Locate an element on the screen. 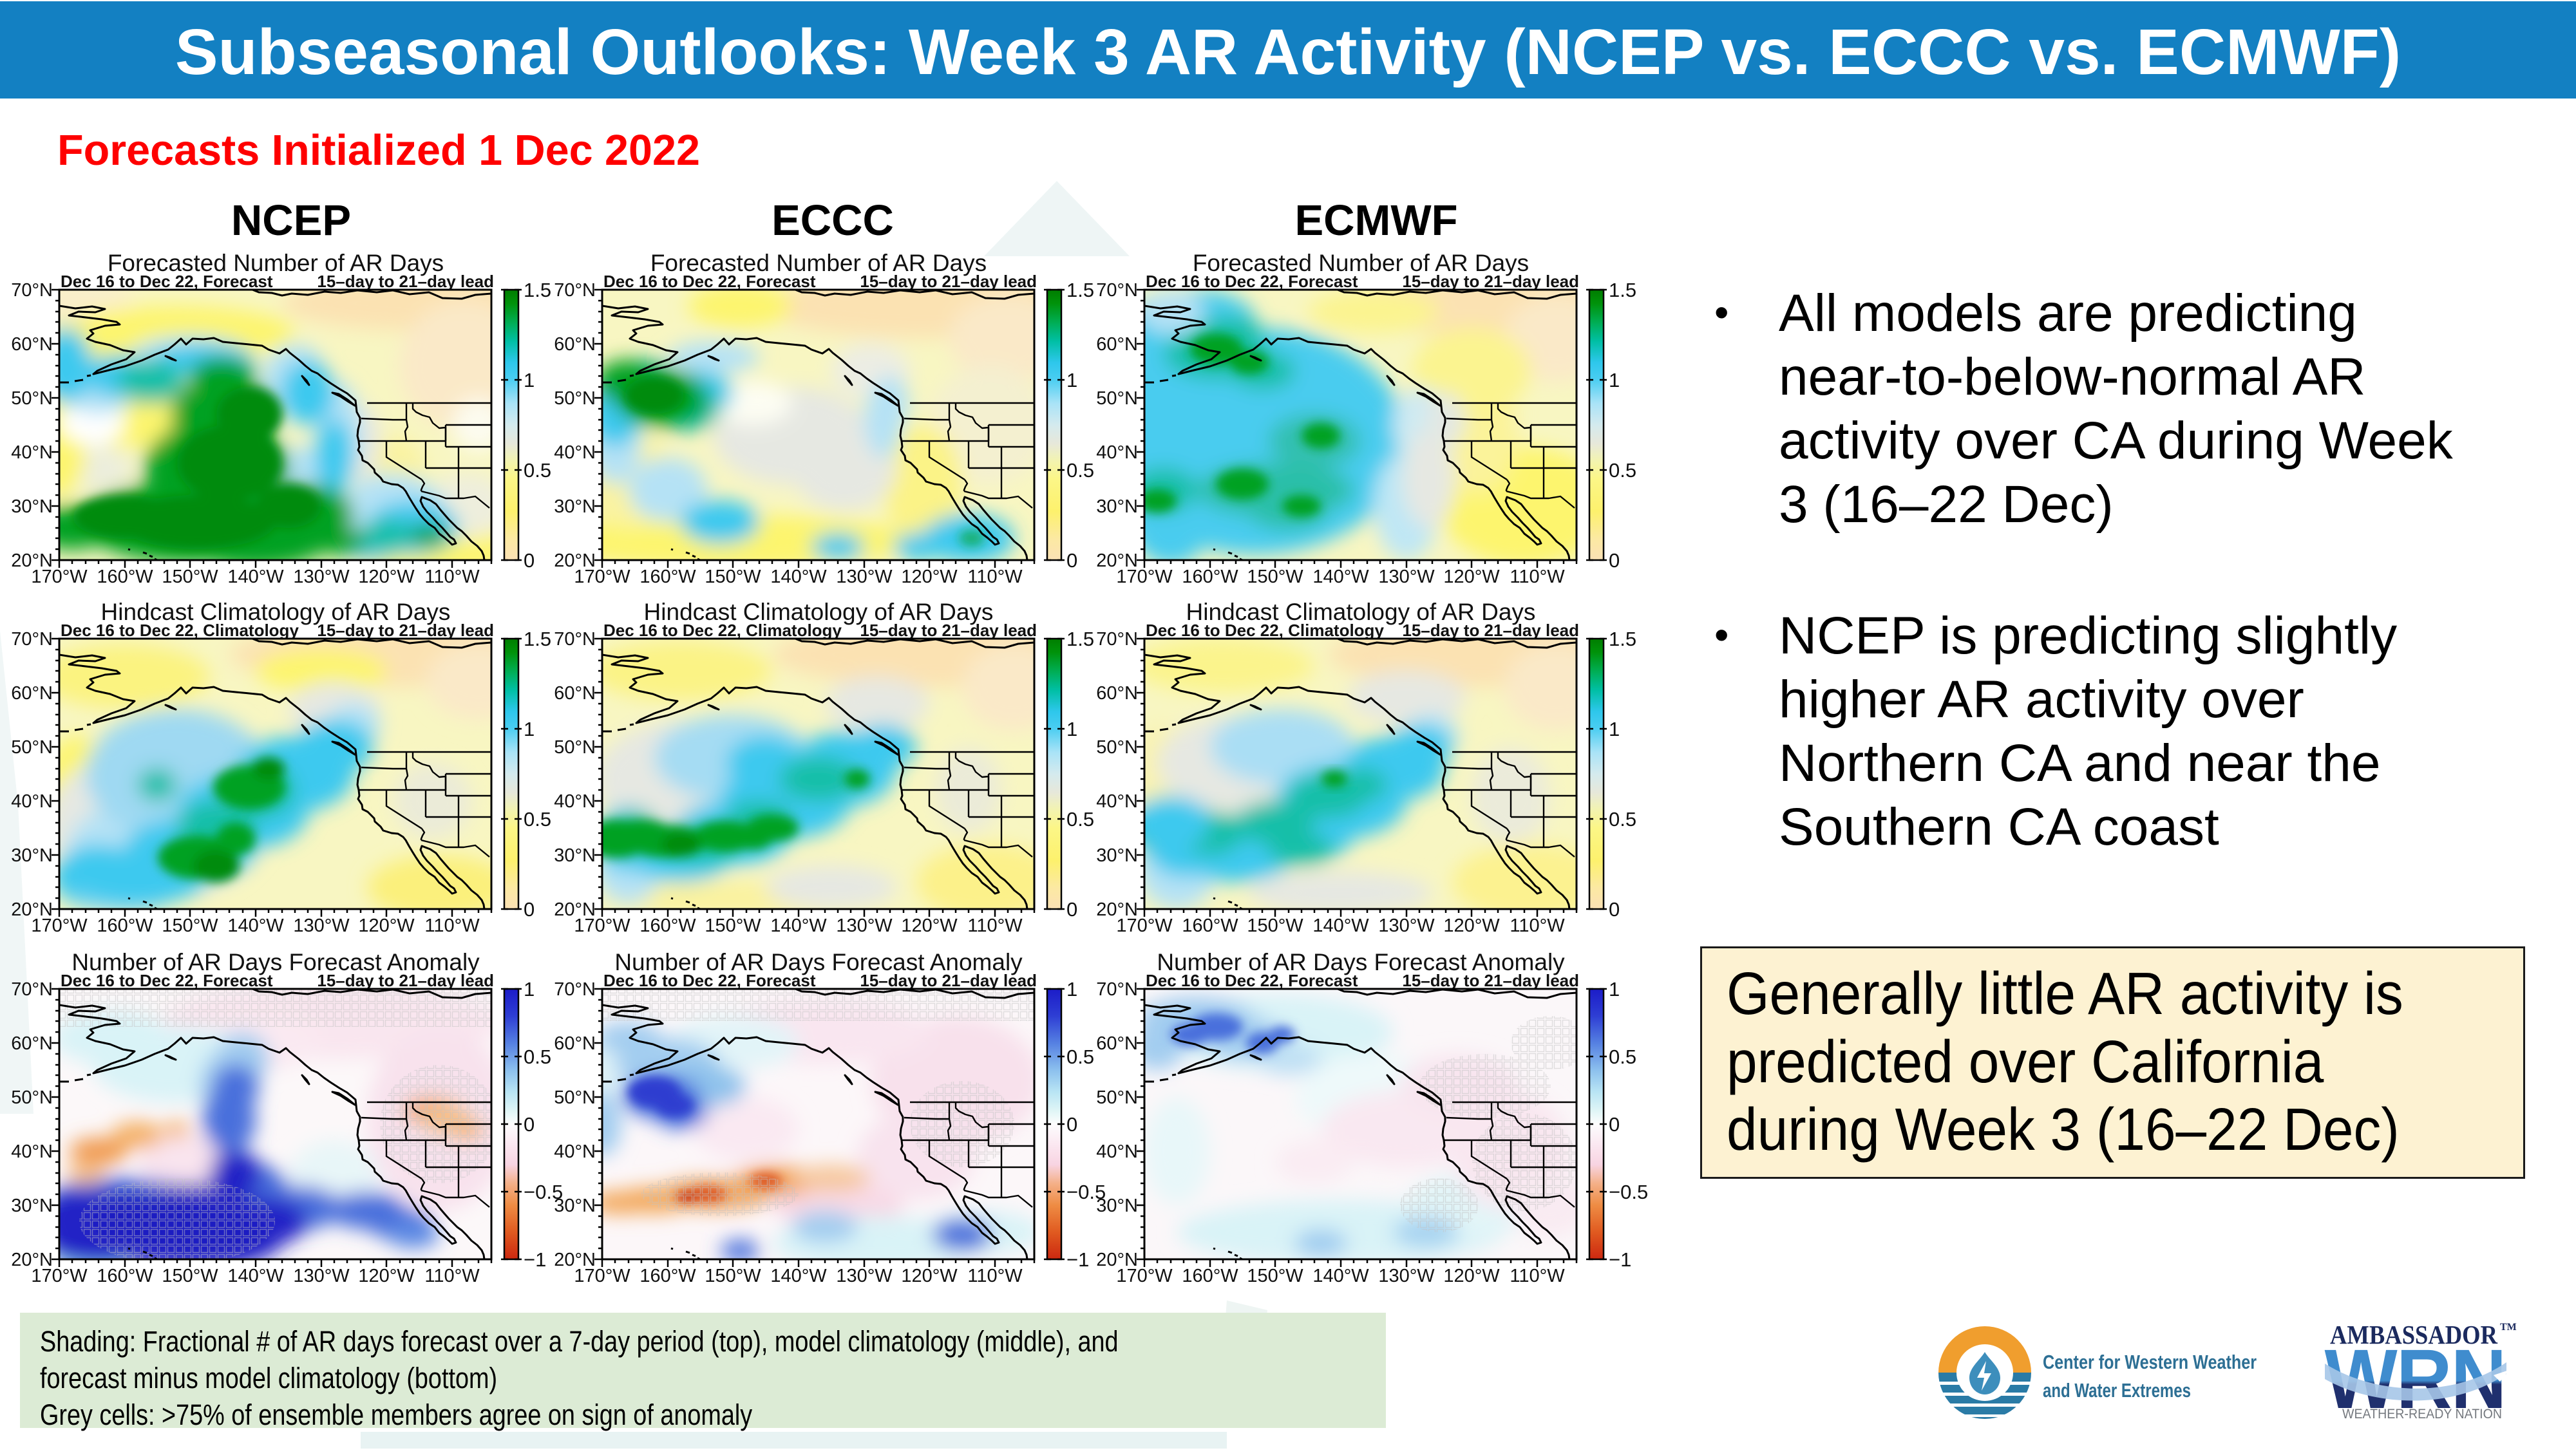  svg-text:Hindcast Climatology of AR Day: Hindcast Climatology of AR Days is located at coordinates (819, 612).